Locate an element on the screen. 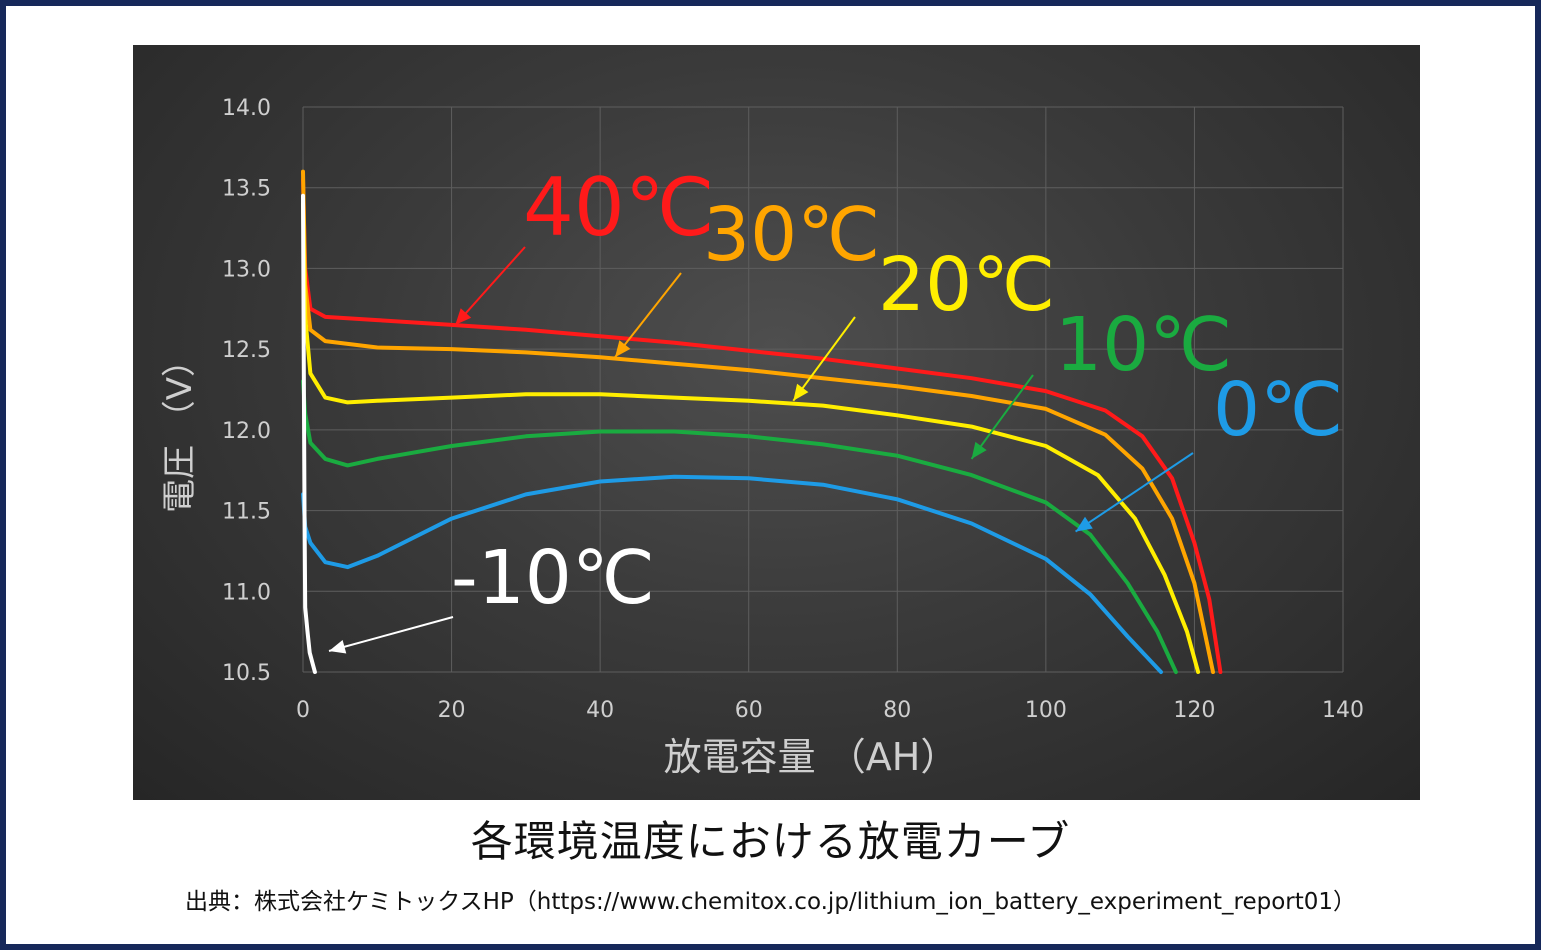 Image resolution: width=1541 pixels, height=950 pixels. y-tick-label: 12.5 is located at coordinates (246, 350).